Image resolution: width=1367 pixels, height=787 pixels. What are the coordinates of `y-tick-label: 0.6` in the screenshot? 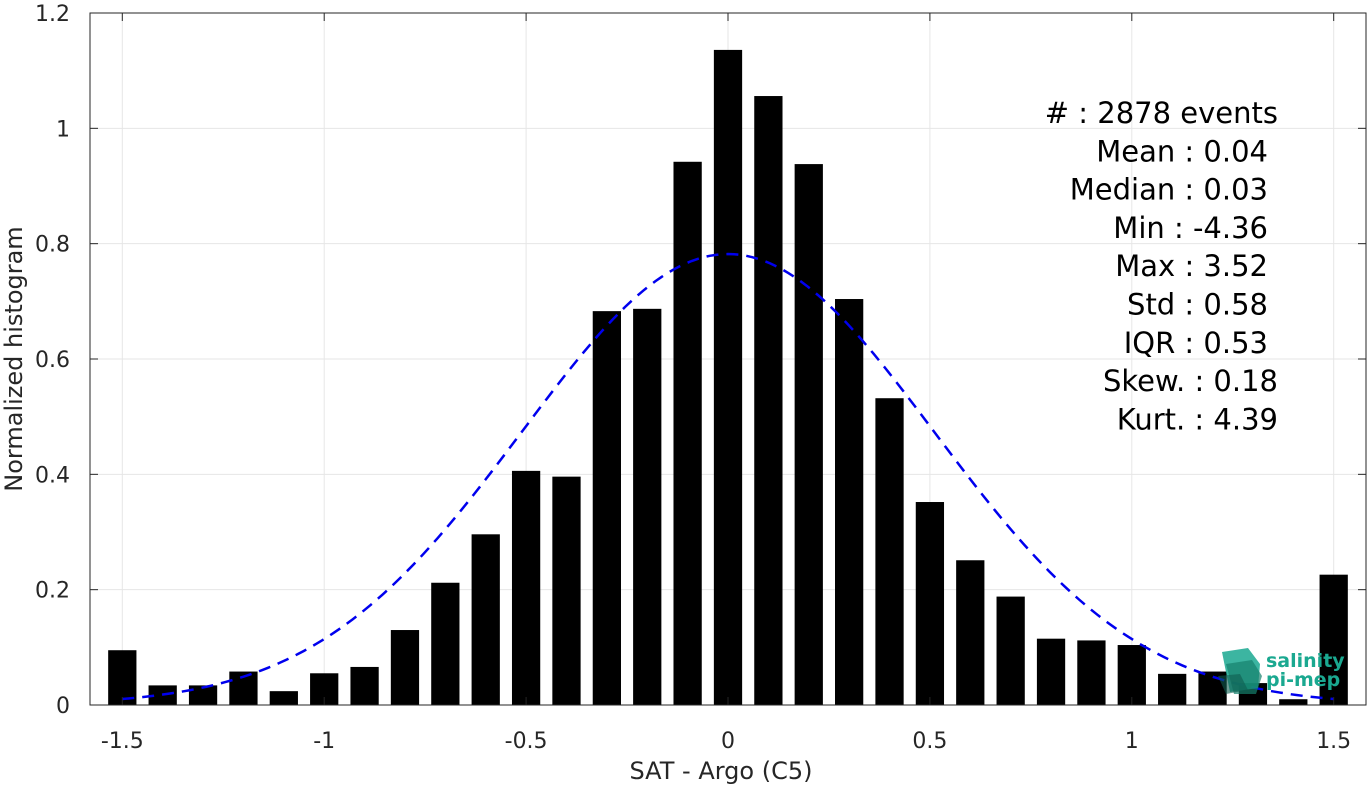 It's located at (52, 360).